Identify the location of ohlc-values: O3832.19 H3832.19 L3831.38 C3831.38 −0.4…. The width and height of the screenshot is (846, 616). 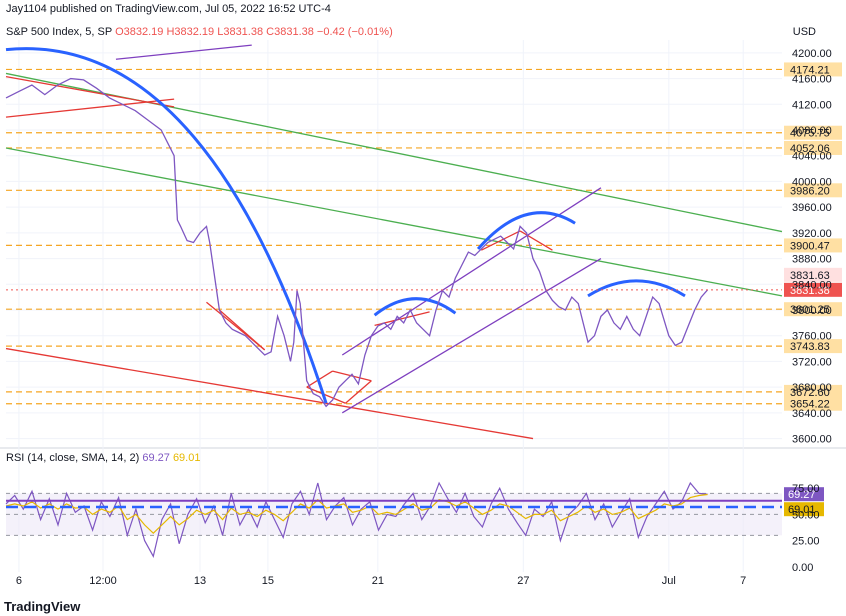
(254, 32).